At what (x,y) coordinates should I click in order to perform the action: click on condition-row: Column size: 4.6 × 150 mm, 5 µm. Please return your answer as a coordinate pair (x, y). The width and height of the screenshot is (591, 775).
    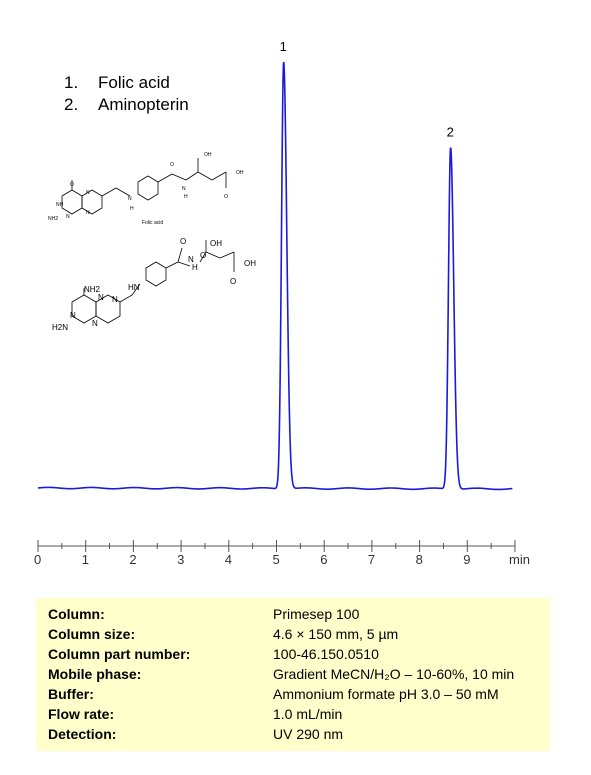
    Looking at the image, I should click on (298, 636).